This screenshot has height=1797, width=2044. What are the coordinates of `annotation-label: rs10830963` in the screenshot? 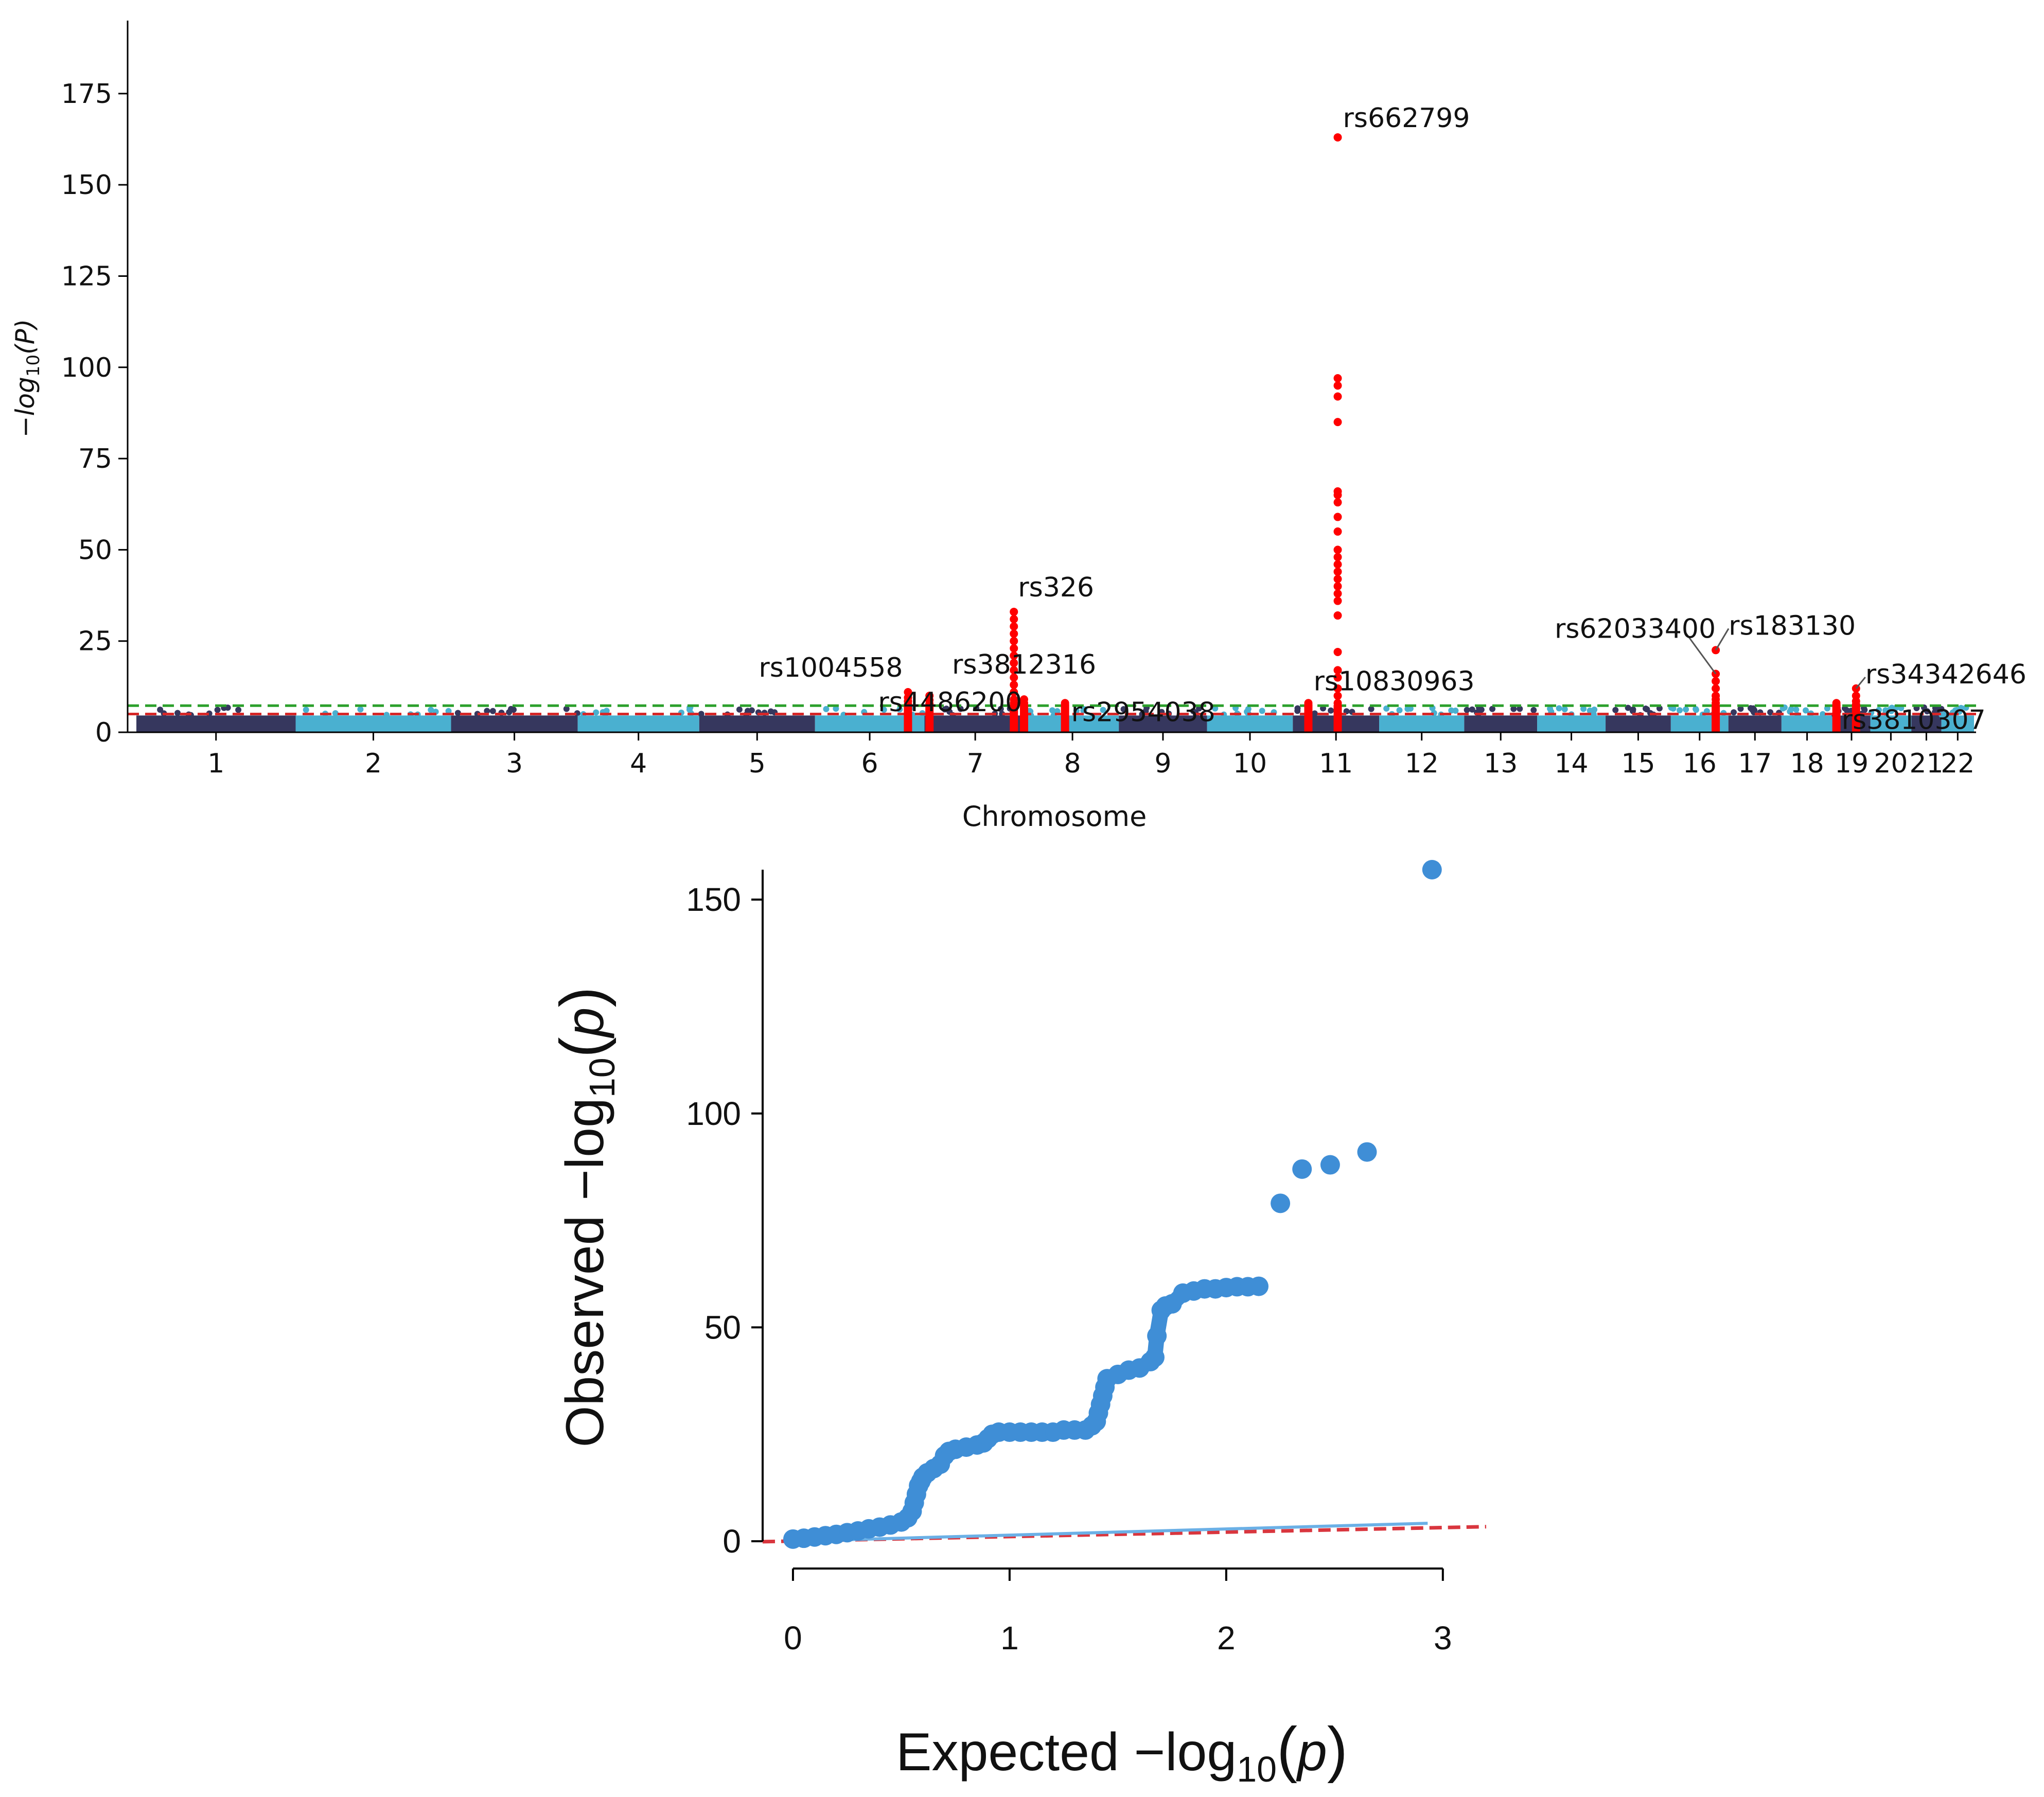 It's located at (1393, 681).